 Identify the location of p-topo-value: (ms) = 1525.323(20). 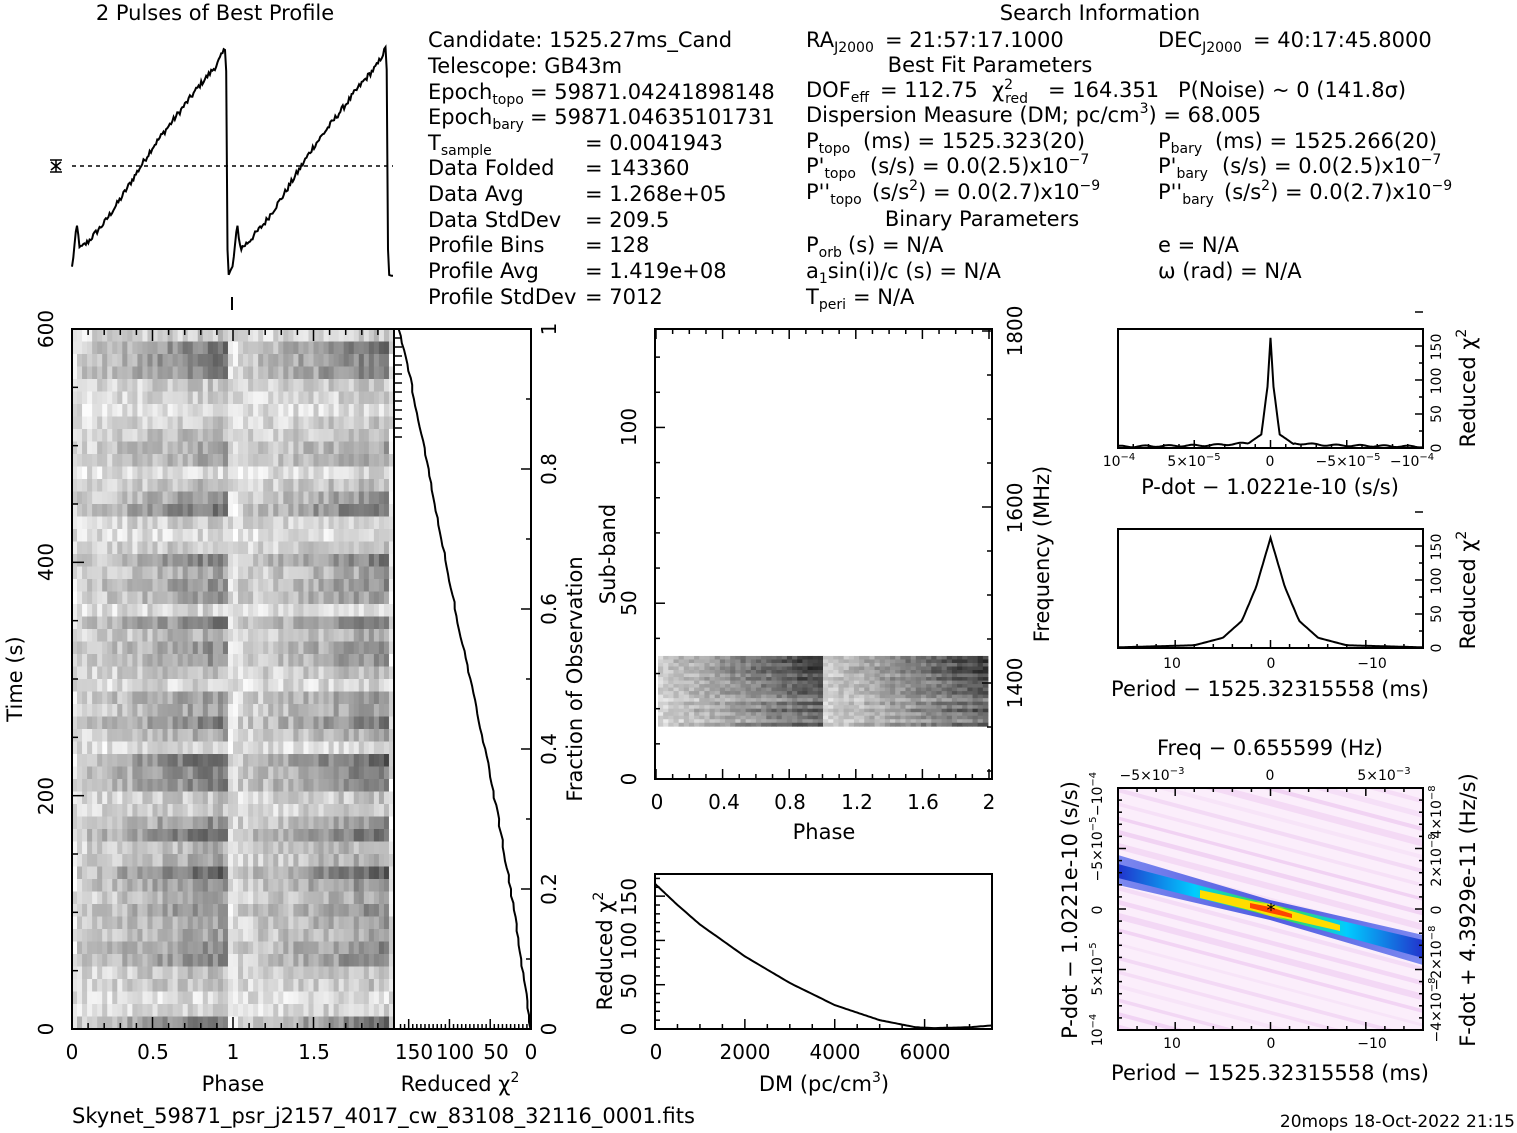
(974, 141).